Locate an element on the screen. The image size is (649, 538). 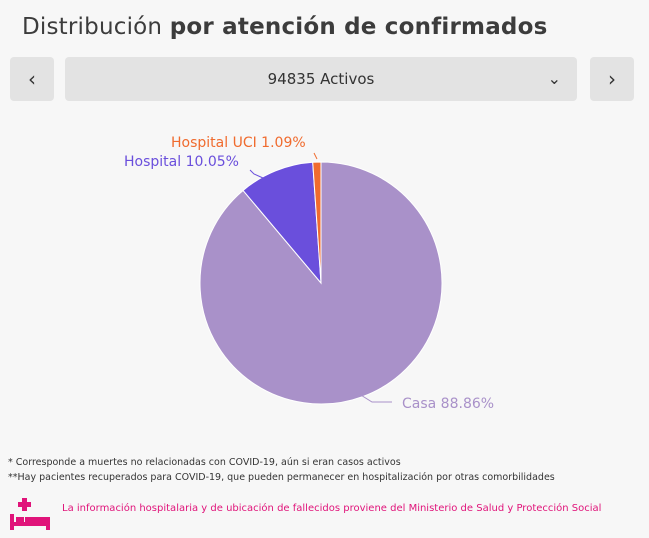
page-title: Distribución por atención de confirmados is located at coordinates (285, 27).